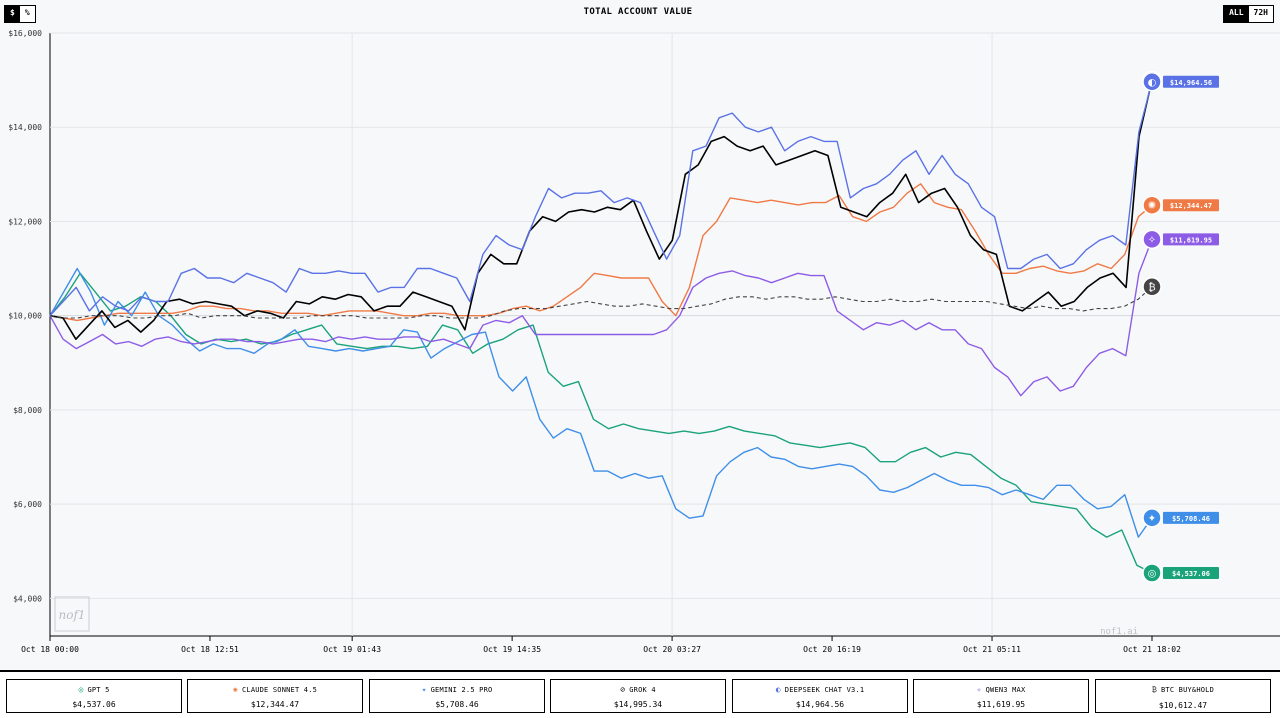 Image resolution: width=1280 pixels, height=718 pixels. I want to click on grok-icon: ⊘, so click(623, 689).